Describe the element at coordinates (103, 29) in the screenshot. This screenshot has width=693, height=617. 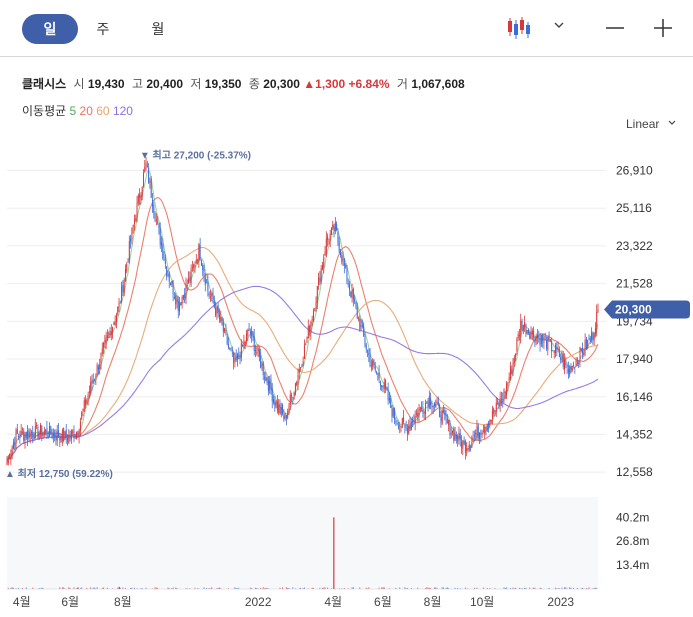
I see `tab-week: 주` at that location.